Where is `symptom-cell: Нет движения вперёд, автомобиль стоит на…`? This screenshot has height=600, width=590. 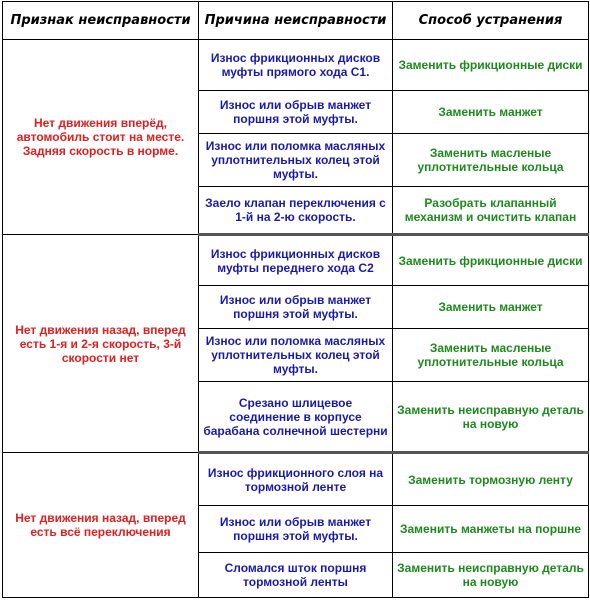 symptom-cell: Нет движения вперёд, автомобиль стоит на… is located at coordinates (100, 137).